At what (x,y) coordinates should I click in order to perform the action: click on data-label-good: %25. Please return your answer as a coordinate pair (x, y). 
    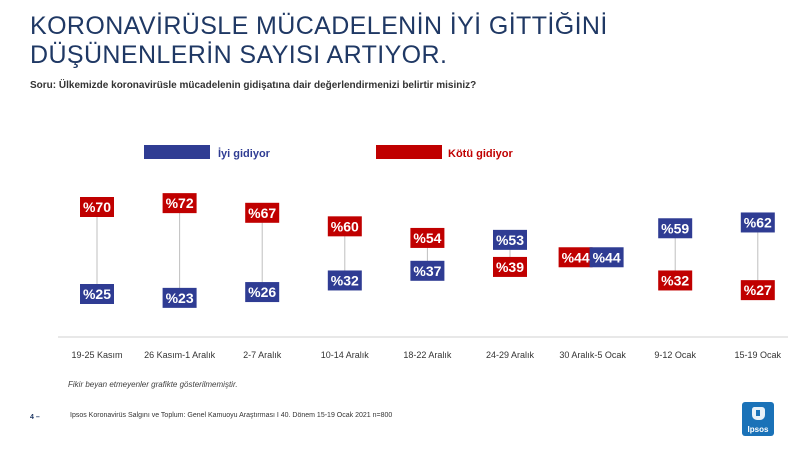
    Looking at the image, I should click on (97, 294).